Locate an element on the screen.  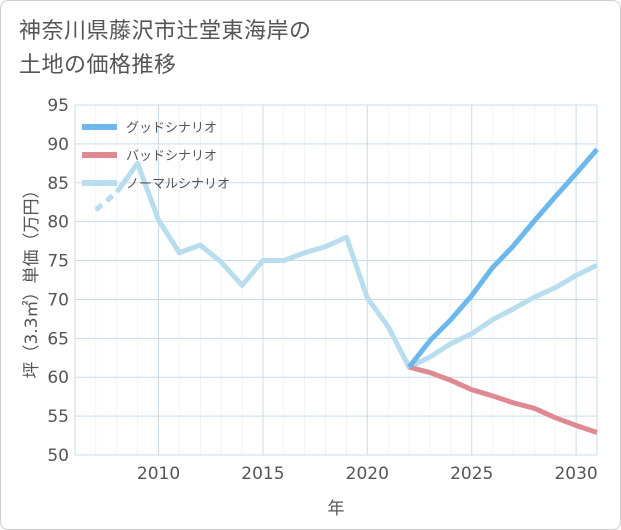
x-tick-label: 2010 is located at coordinates (158, 474).